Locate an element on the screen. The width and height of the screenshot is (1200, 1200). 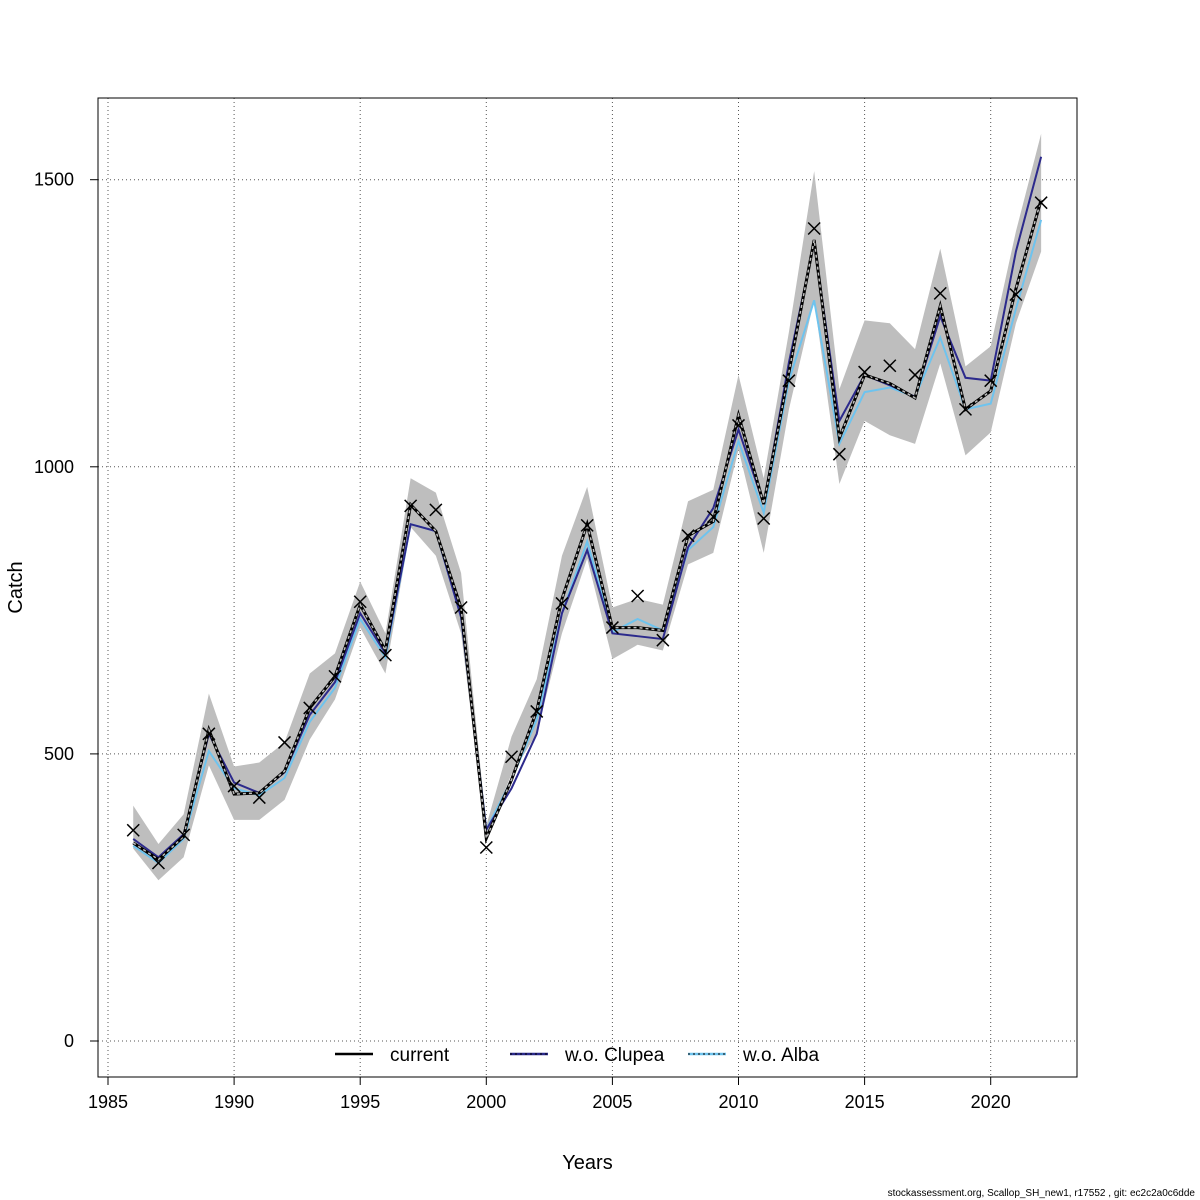
x-axis-title: Years is located at coordinates (587, 1163).